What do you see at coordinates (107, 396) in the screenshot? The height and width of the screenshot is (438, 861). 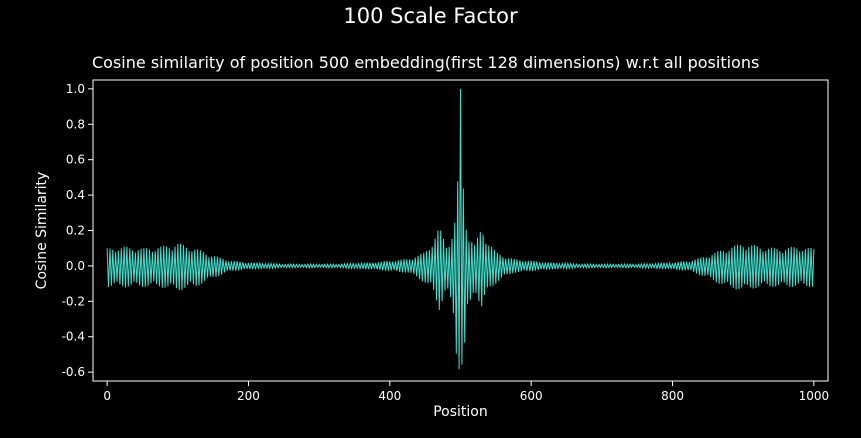 I see `x-tick-label: 0` at bounding box center [107, 396].